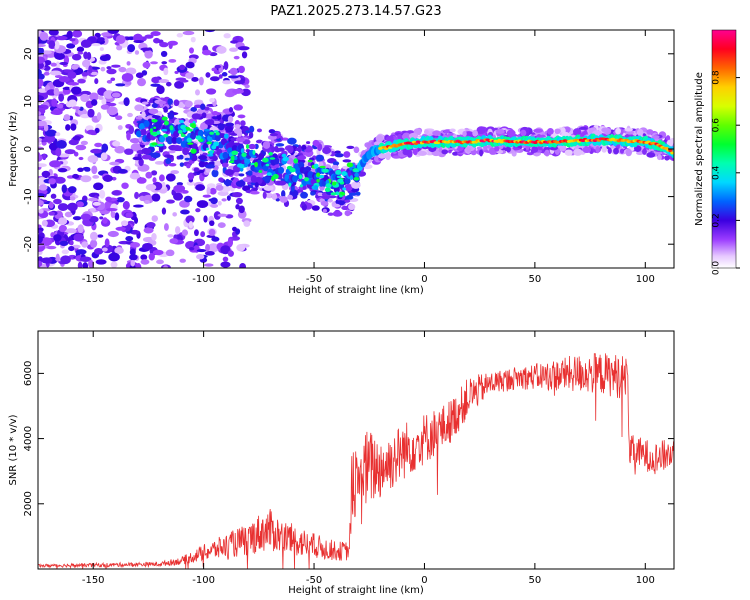  Describe the element at coordinates (424, 580) in the screenshot. I see `bottom-x-tick-label: 0` at that location.